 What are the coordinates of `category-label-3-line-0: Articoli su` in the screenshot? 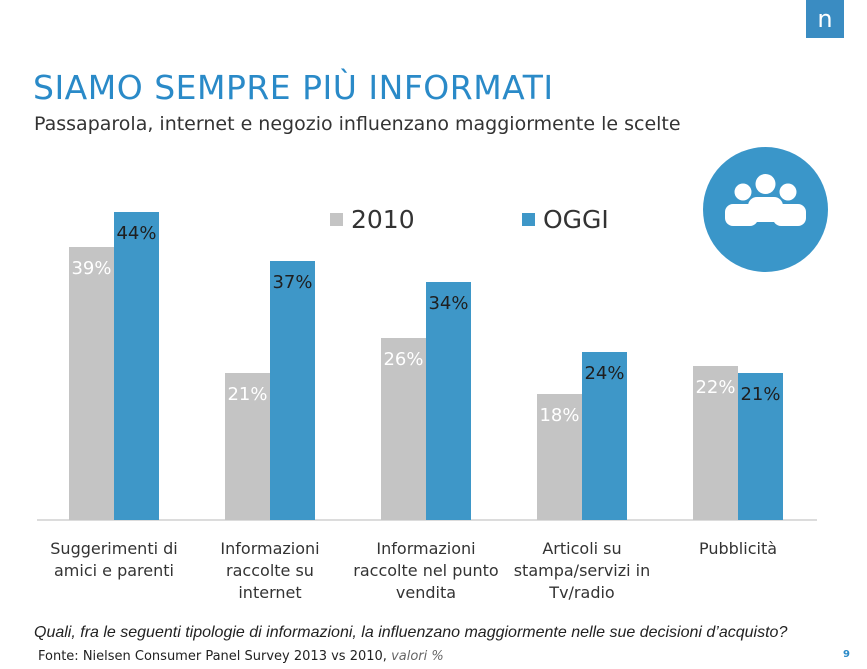 It's located at (581, 548).